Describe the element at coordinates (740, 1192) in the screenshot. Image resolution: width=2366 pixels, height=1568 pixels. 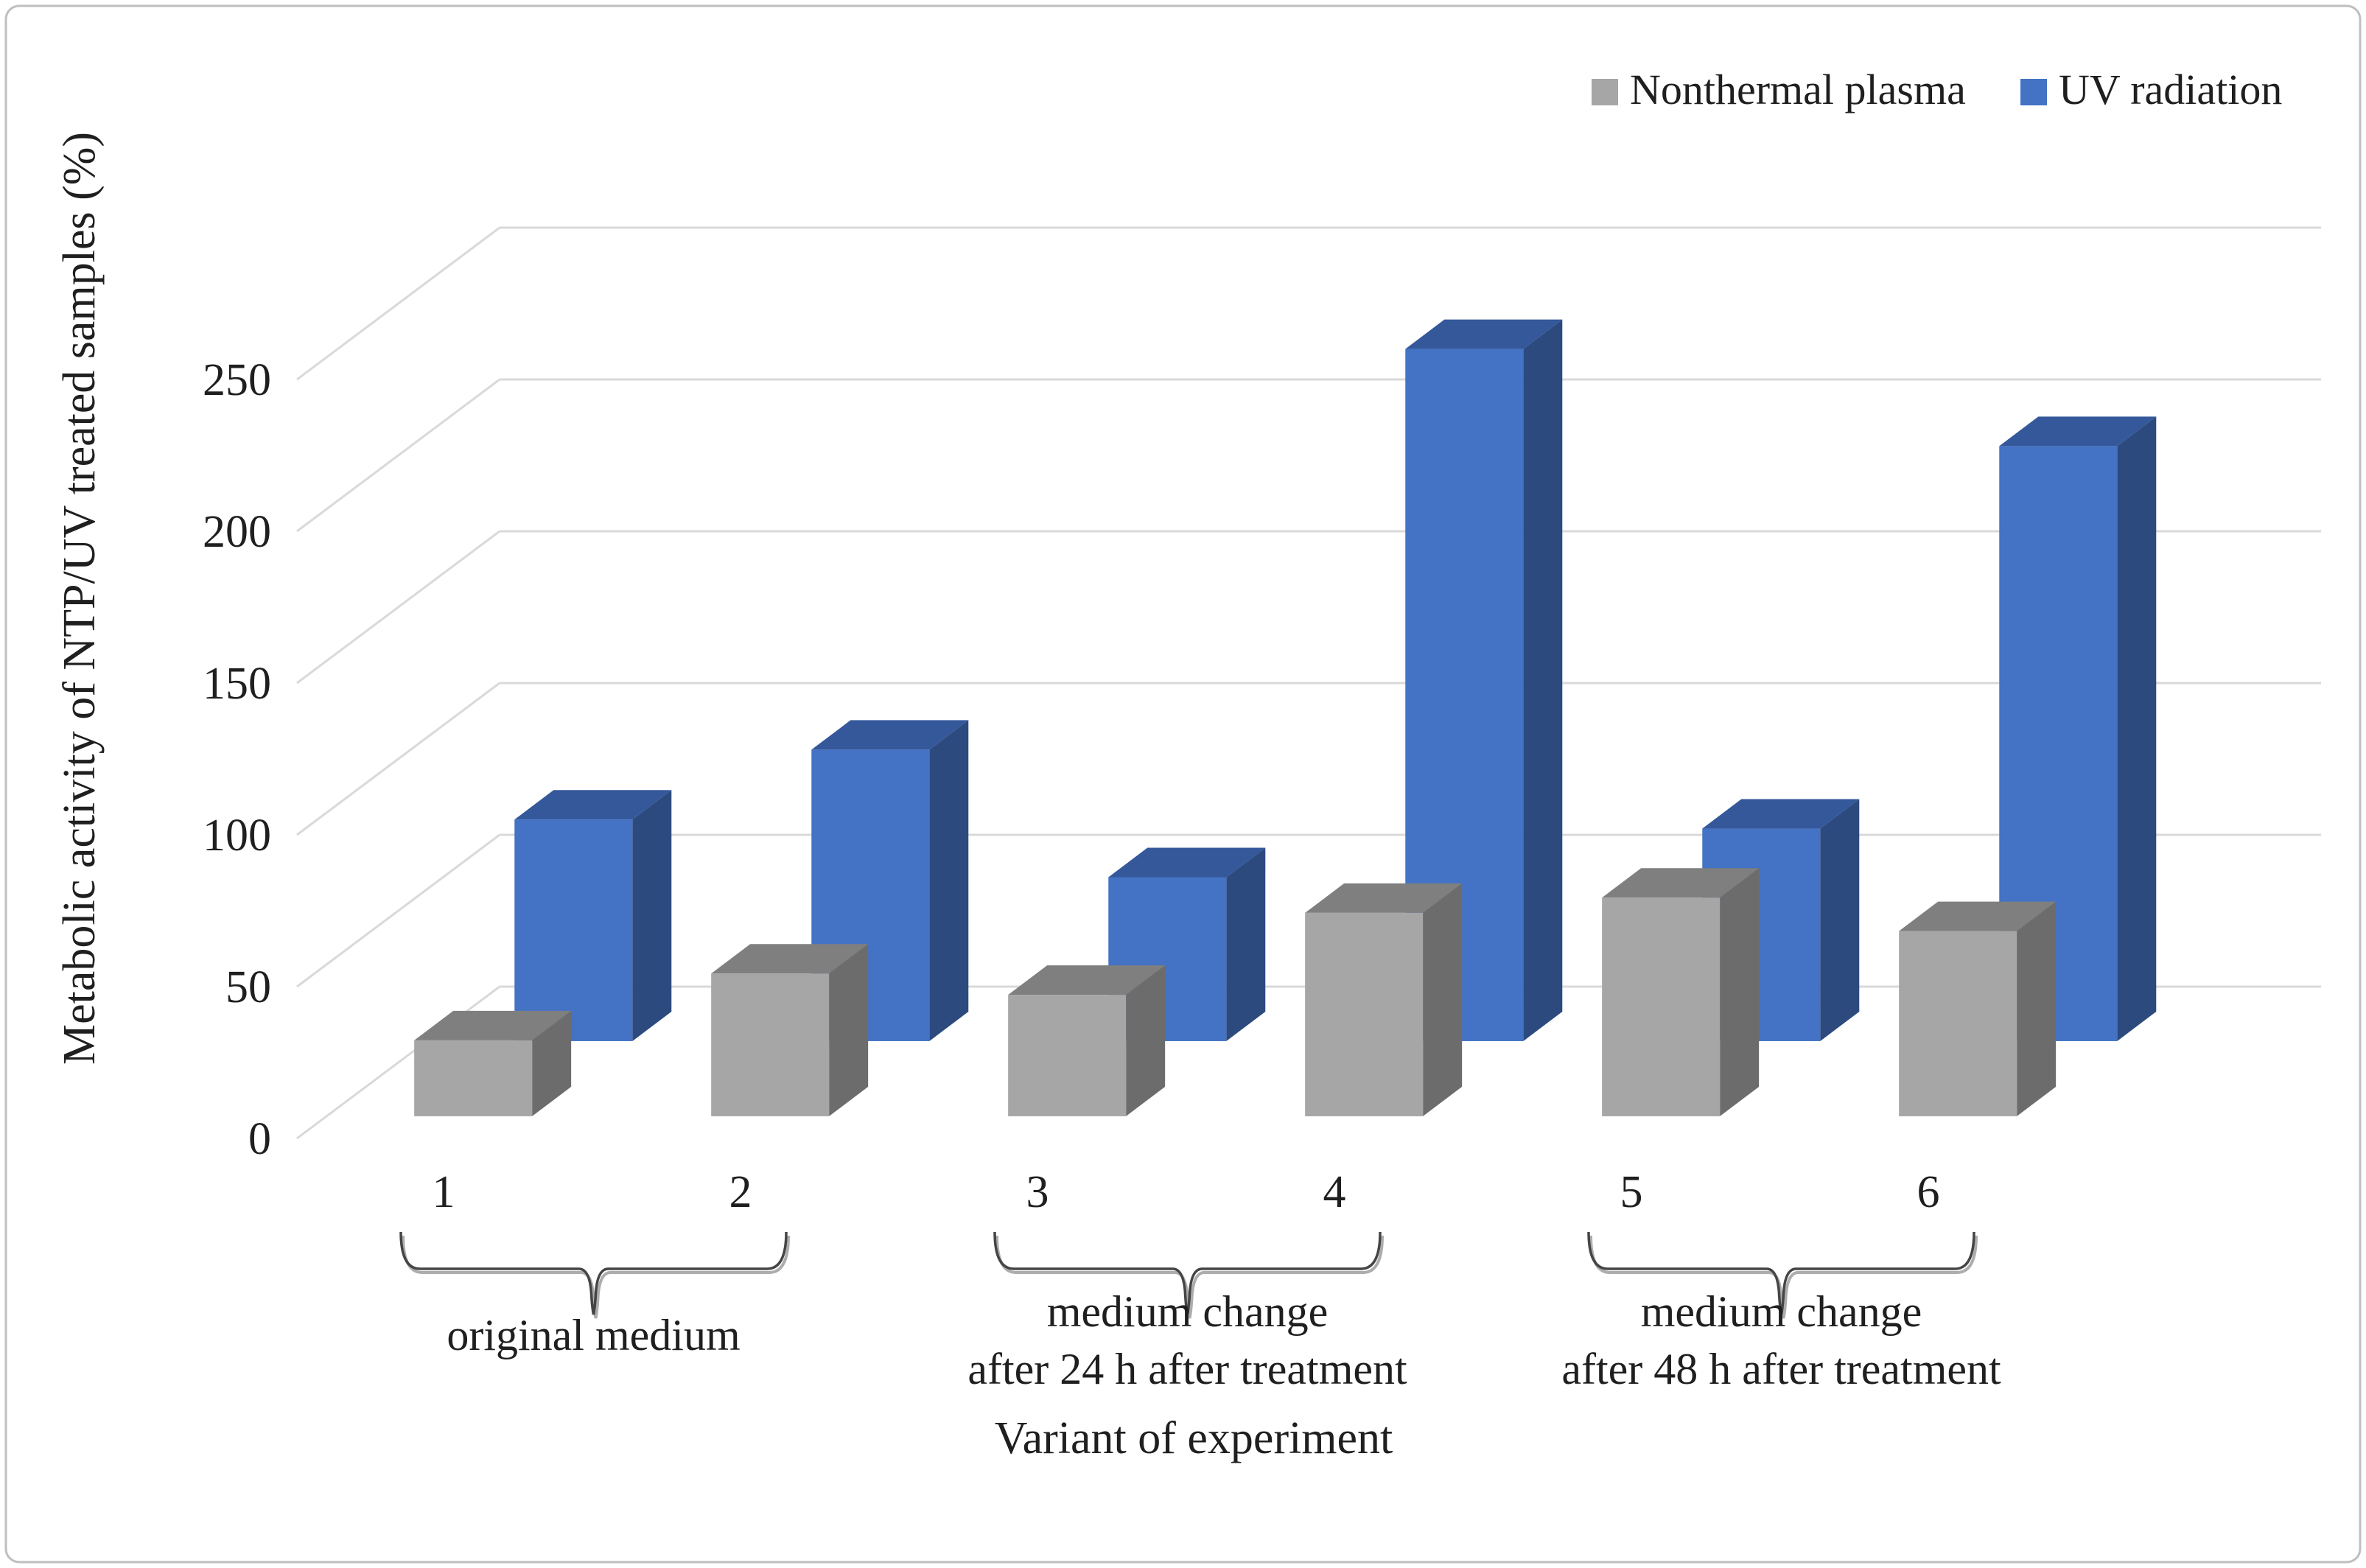
I see `x-category-label-2: 2` at that location.